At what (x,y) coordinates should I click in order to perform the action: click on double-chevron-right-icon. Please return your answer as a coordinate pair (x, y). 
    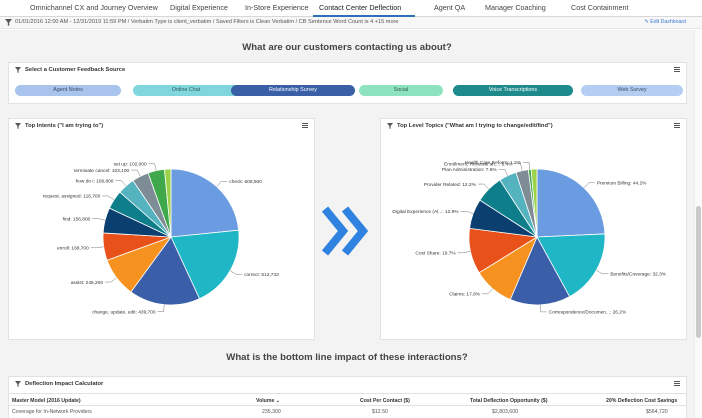
    Looking at the image, I should click on (345, 231).